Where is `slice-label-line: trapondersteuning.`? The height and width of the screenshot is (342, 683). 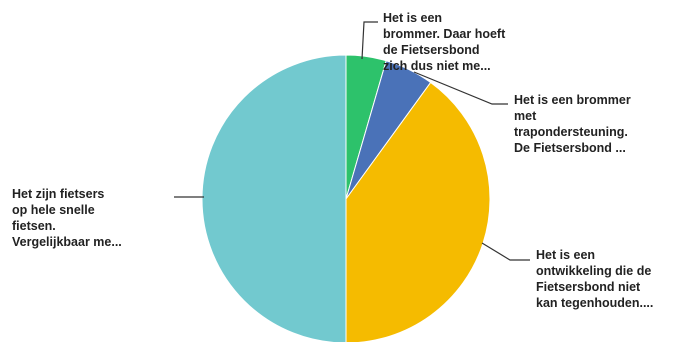
slice-label-line: trapondersteuning. is located at coordinates (571, 132).